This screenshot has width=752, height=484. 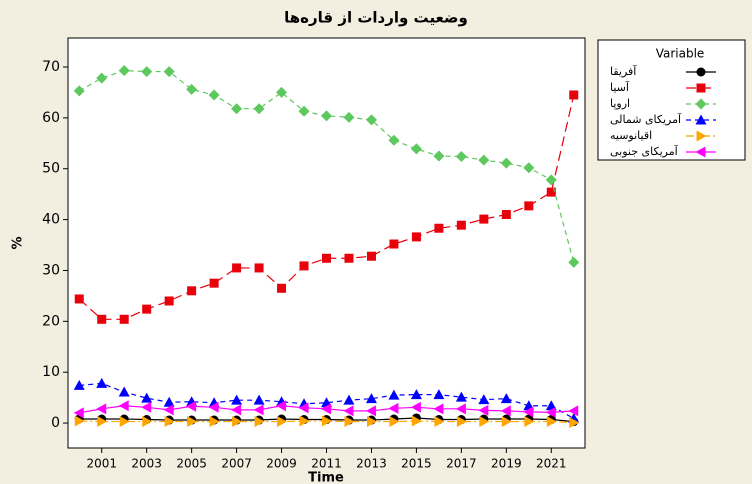 What do you see at coordinates (327, 401) in the screenshot?
I see `series-line` at bounding box center [327, 401].